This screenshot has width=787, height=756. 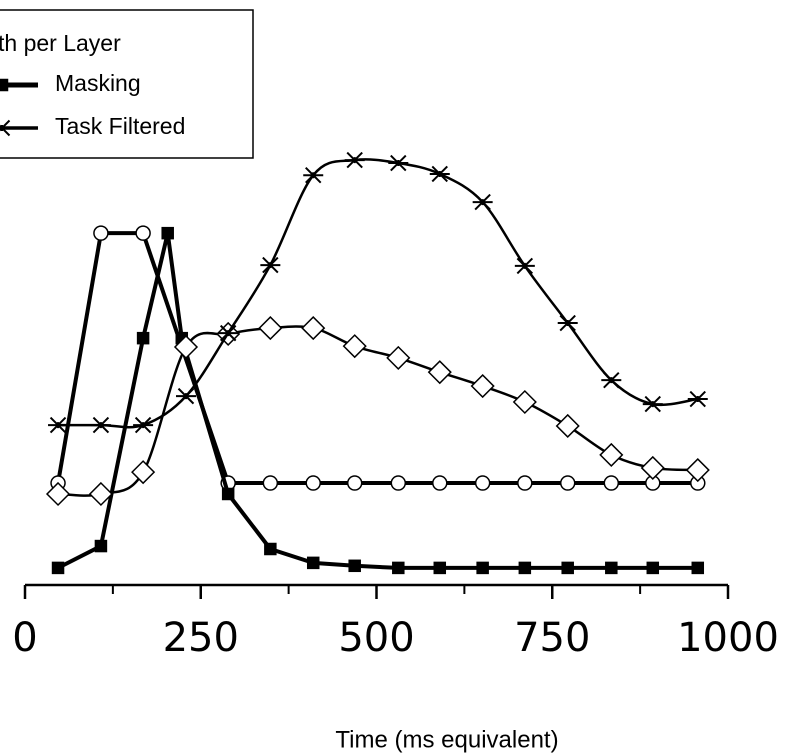 I want to click on legend-entry: Task Filtered, so click(x=92, y=126).